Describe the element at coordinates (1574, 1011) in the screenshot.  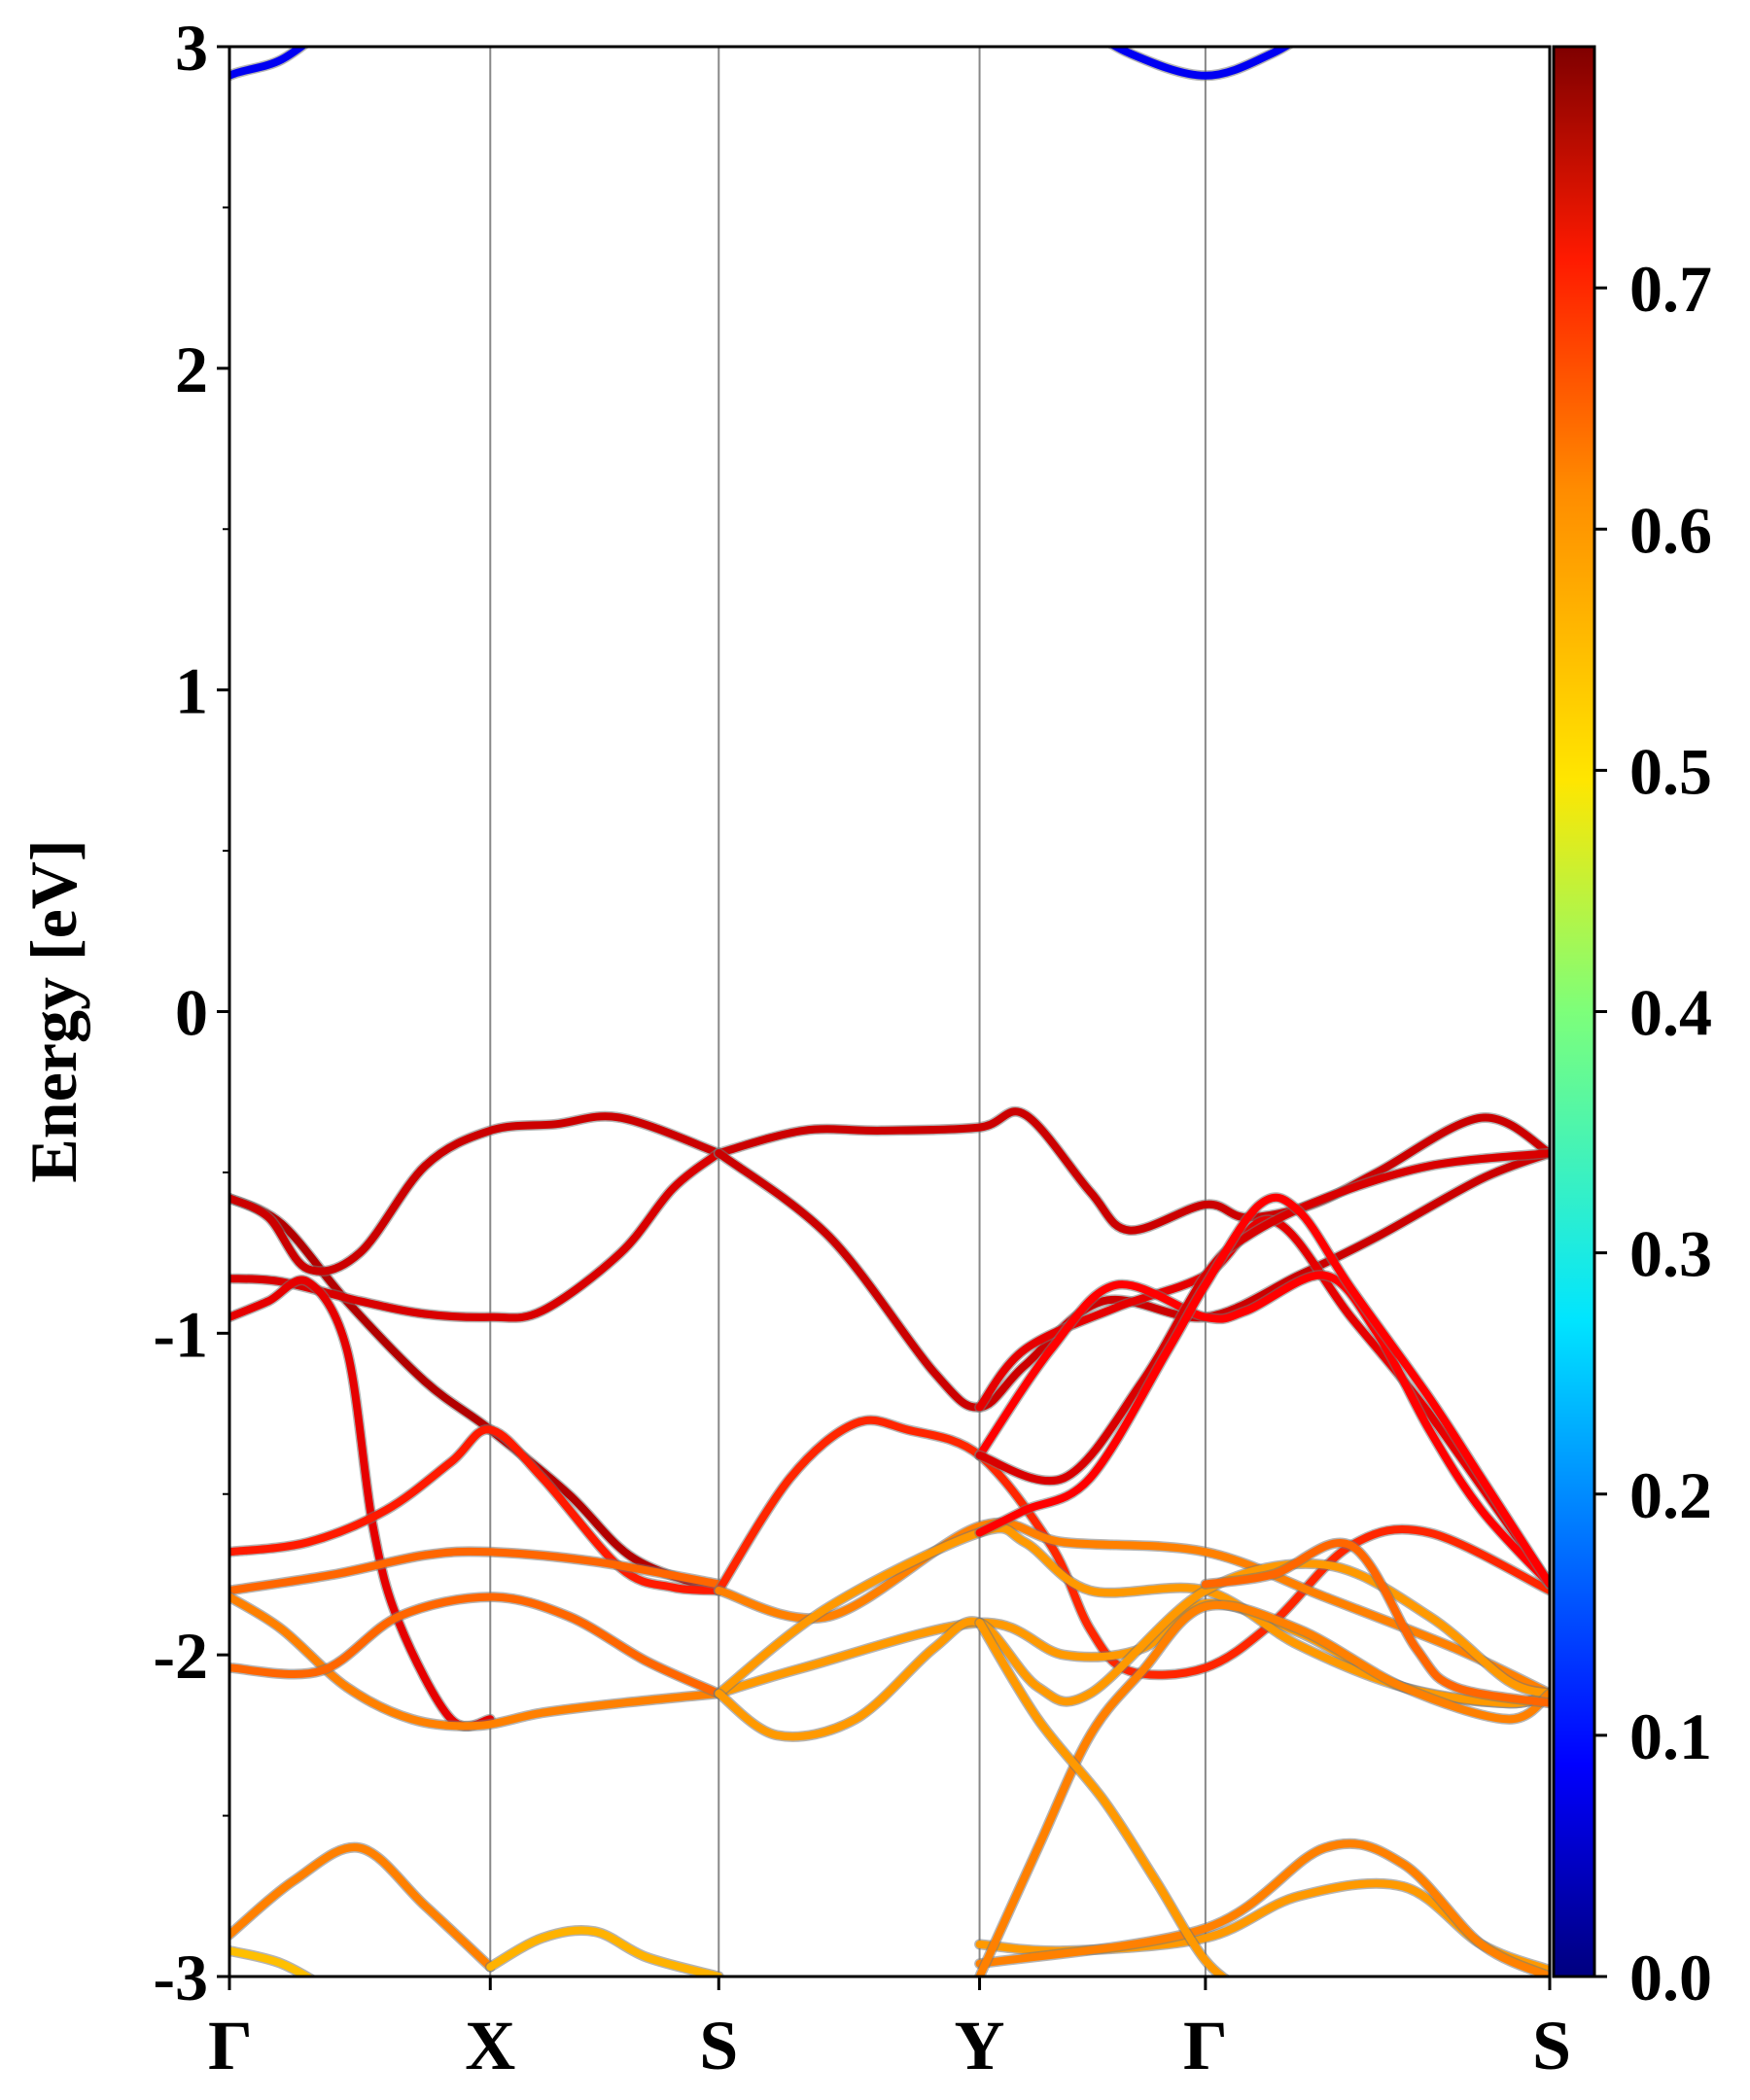
I see `colorbar-gradient` at that location.